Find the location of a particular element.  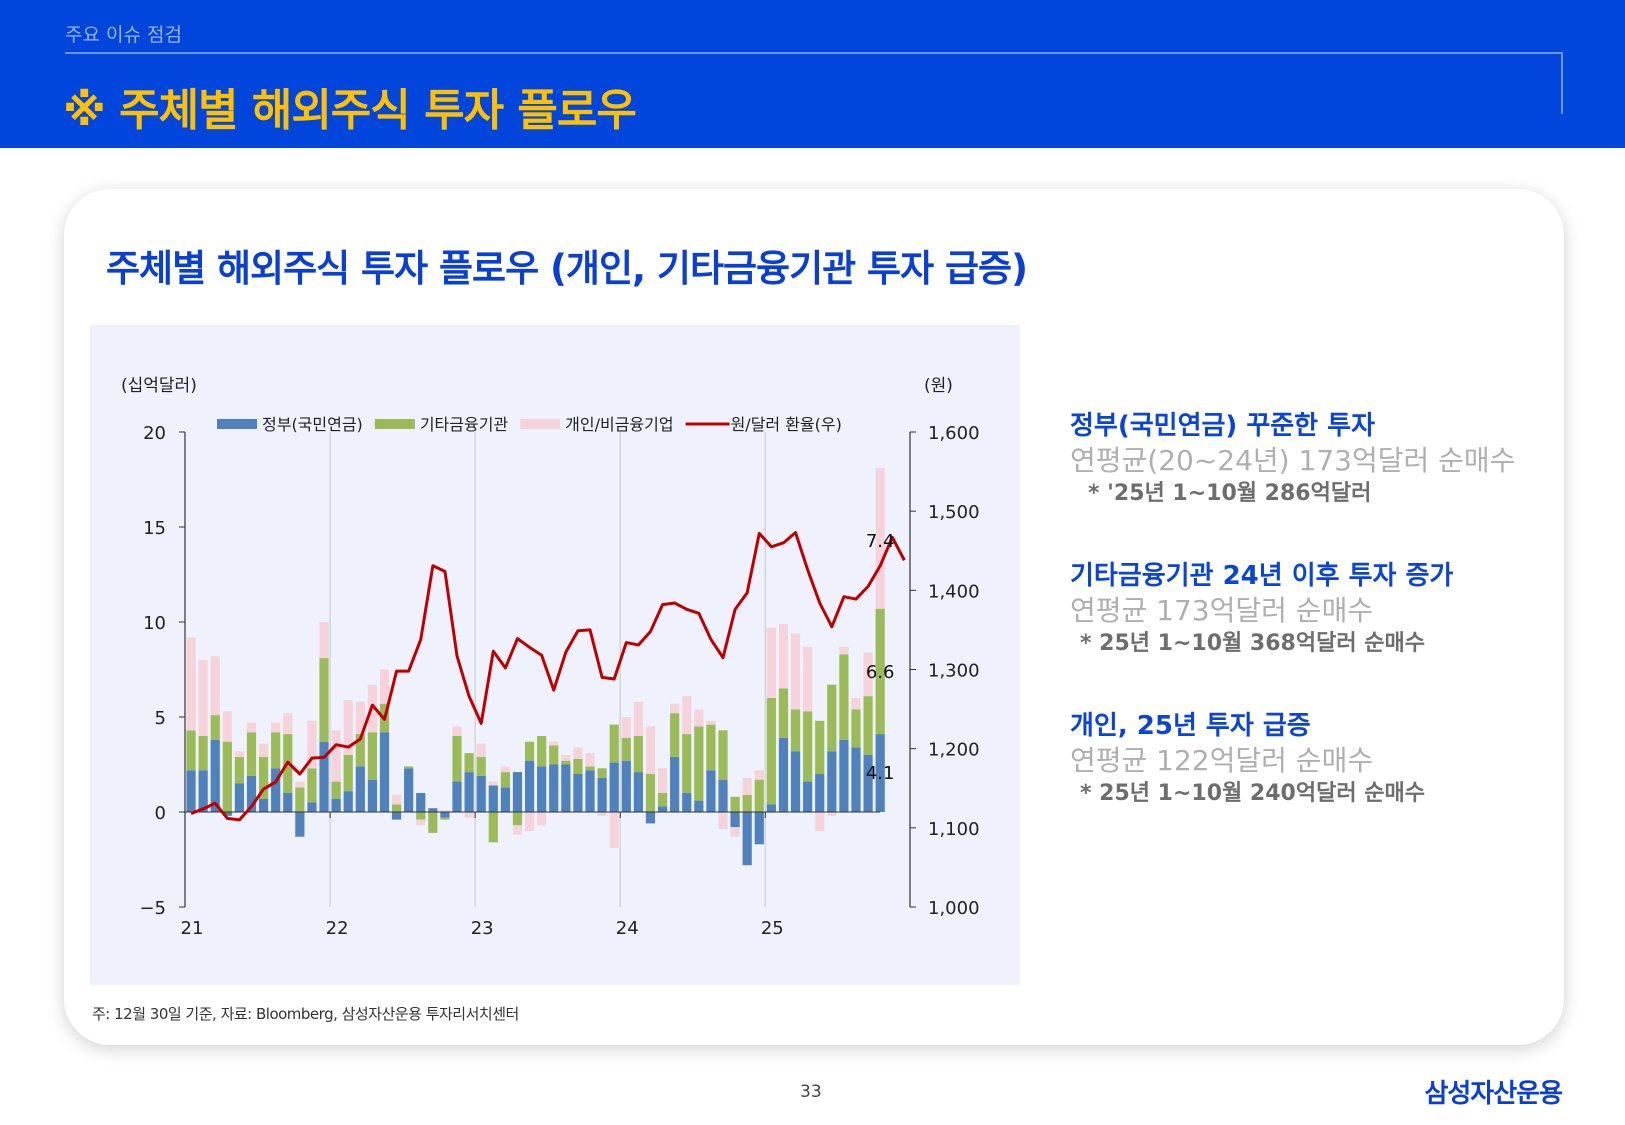

x-tick-label: 25 is located at coordinates (772, 928).